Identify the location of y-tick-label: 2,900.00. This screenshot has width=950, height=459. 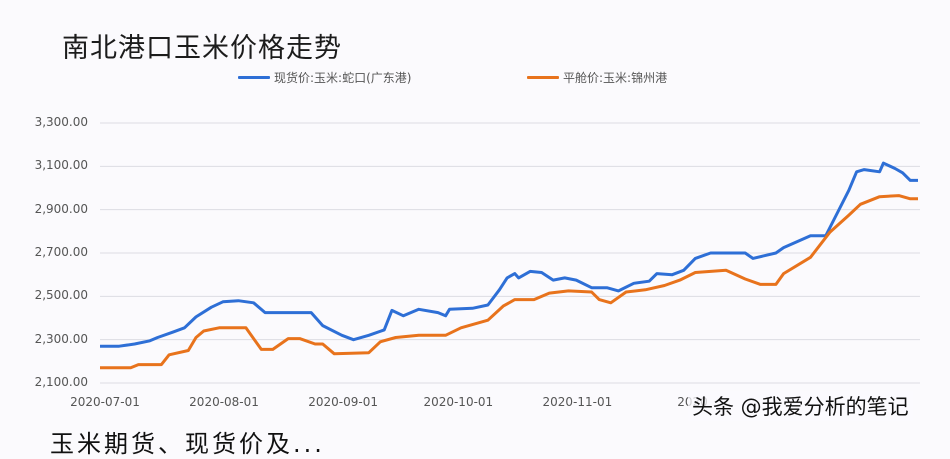
(61, 208).